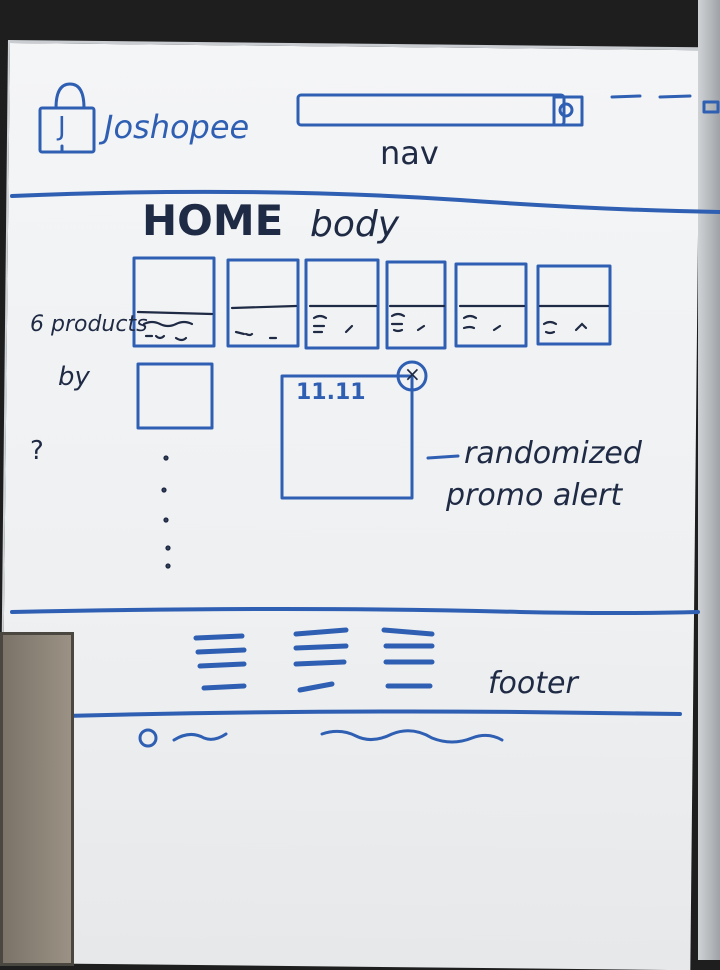 The height and width of the screenshot is (970, 720). What do you see at coordinates (355, 611) in the screenshot?
I see `footer-top-divider` at bounding box center [355, 611].